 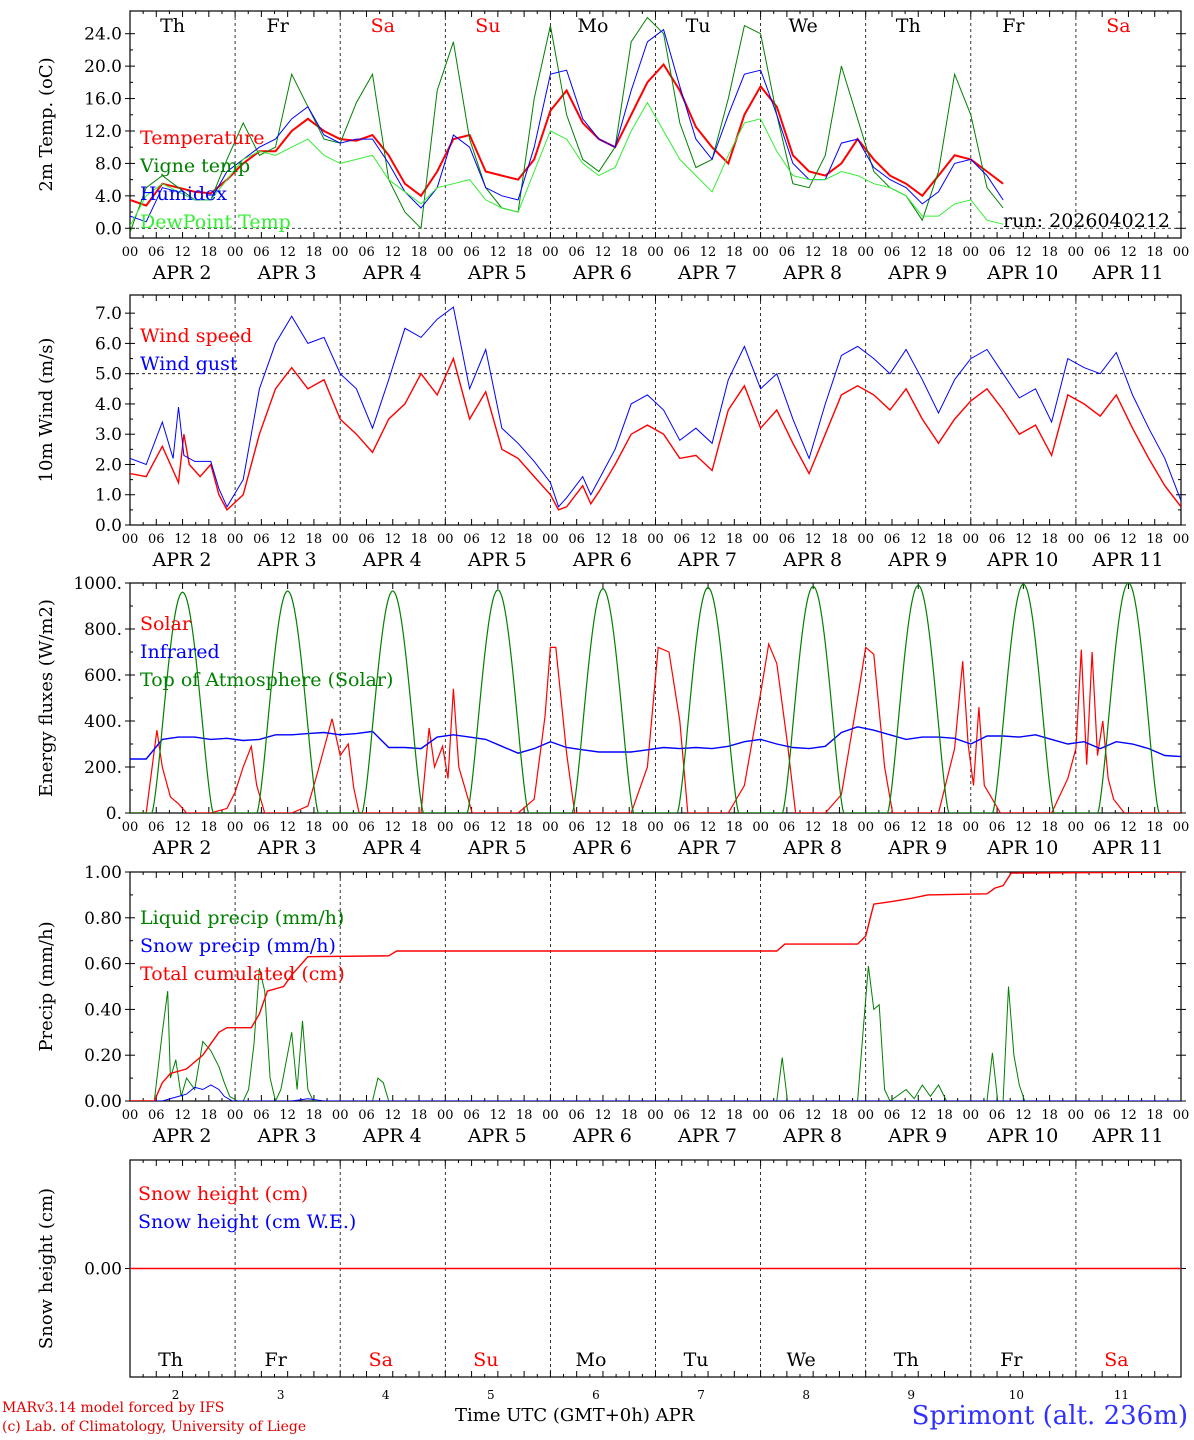 I want to click on y-tick-label: 0.0, so click(x=108, y=526).